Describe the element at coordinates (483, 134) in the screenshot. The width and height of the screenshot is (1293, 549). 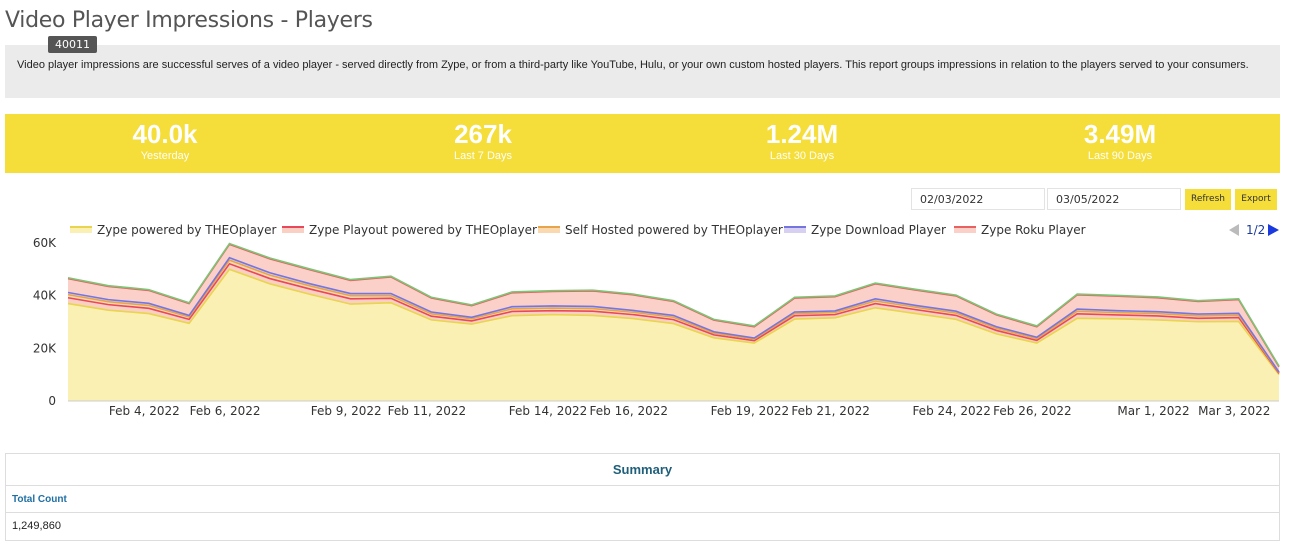
I see `stat-value: 267k` at that location.